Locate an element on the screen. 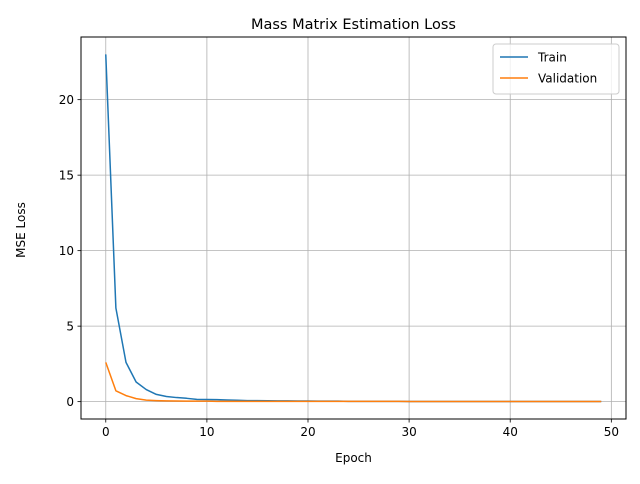  y-tick-label: 15 is located at coordinates (66, 176).